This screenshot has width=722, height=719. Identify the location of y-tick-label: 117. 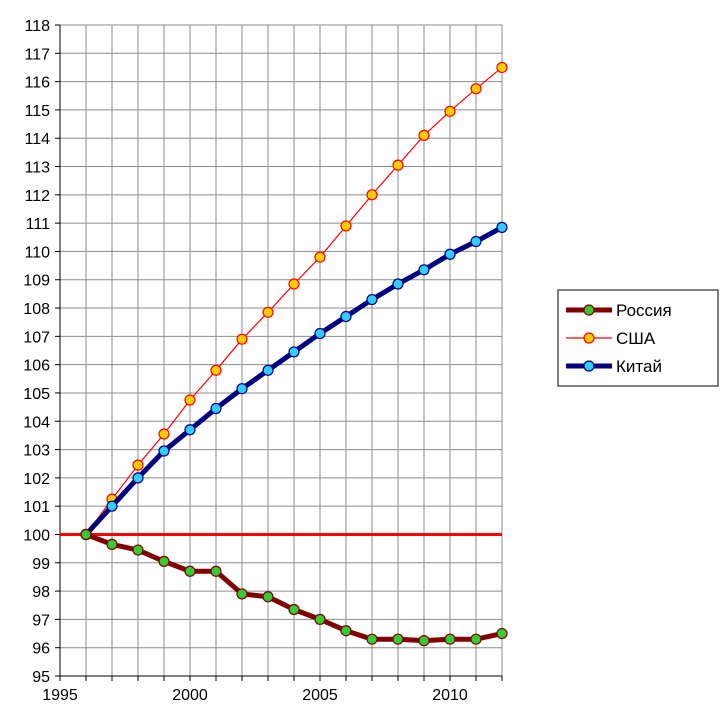
(37, 54).